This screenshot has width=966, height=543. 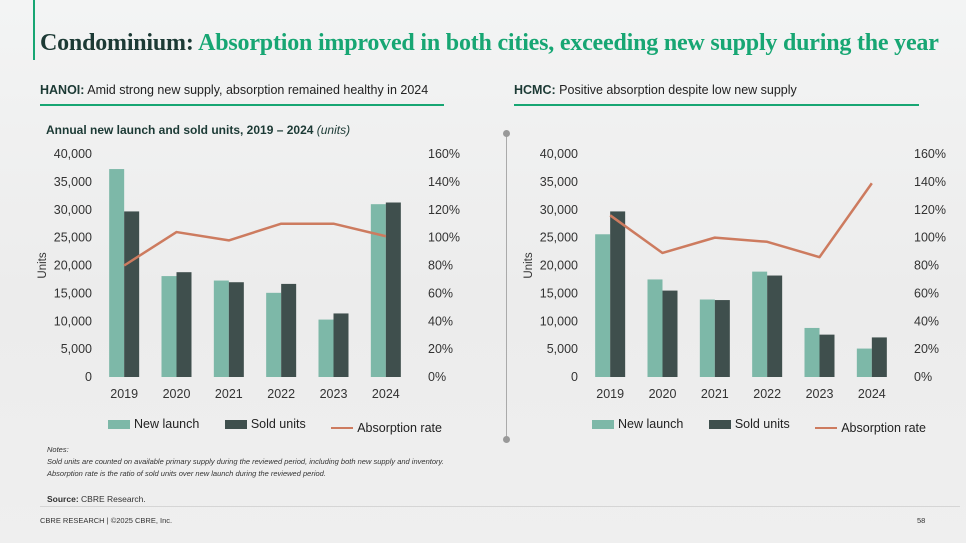 What do you see at coordinates (73, 293) in the screenshot?
I see `y-tick-label: 15,000` at bounding box center [73, 293].